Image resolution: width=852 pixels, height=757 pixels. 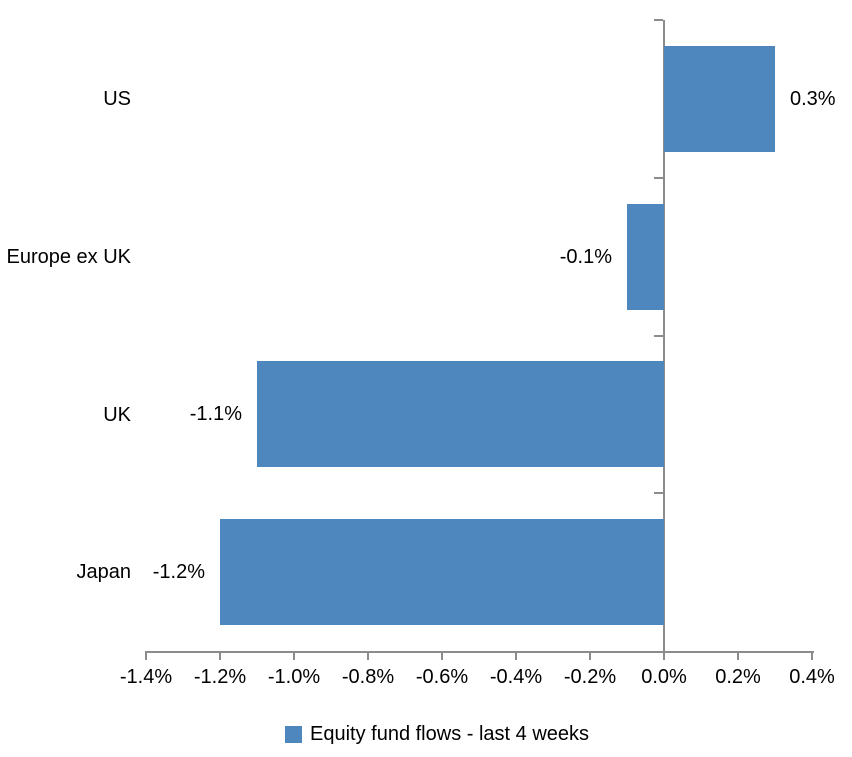 What do you see at coordinates (585, 256) in the screenshot?
I see `data-label-europe-ex-uk: -0.1%` at bounding box center [585, 256].